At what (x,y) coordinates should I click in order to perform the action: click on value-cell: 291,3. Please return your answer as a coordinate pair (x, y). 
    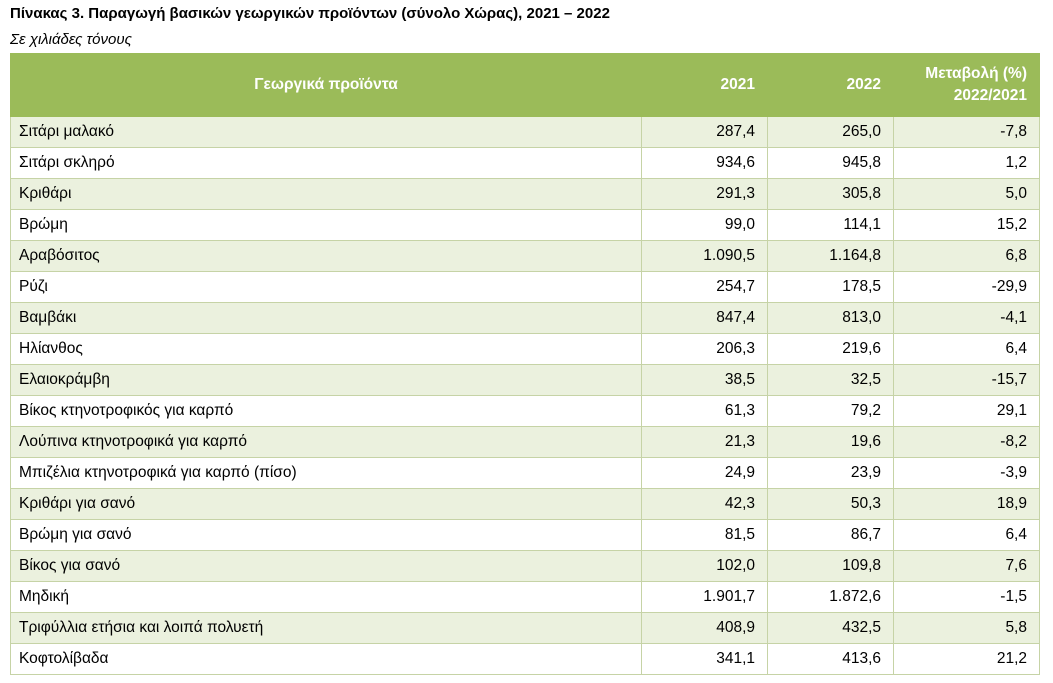
    Looking at the image, I should click on (704, 194).